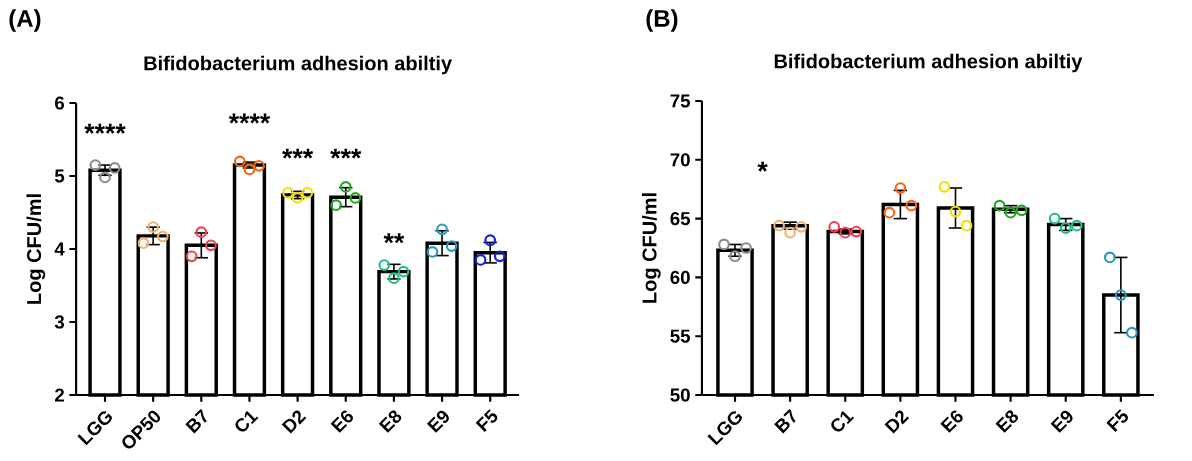 The width and height of the screenshot is (1192, 461). Describe the element at coordinates (60, 103) in the screenshot. I see `y-tick-label: 6` at that location.